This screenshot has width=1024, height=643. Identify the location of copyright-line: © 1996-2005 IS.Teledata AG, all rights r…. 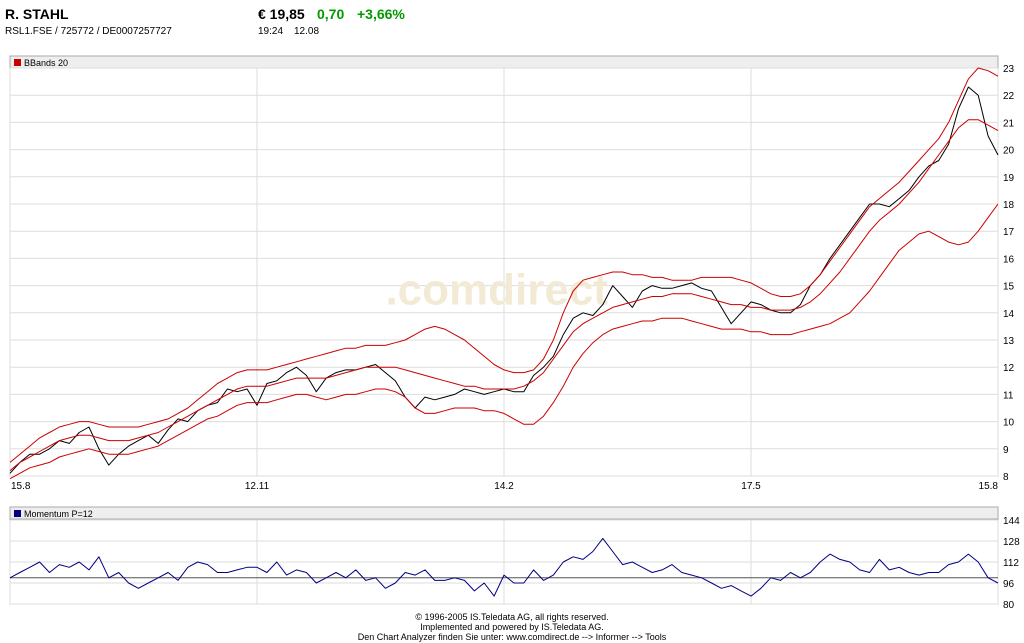
(512, 617).